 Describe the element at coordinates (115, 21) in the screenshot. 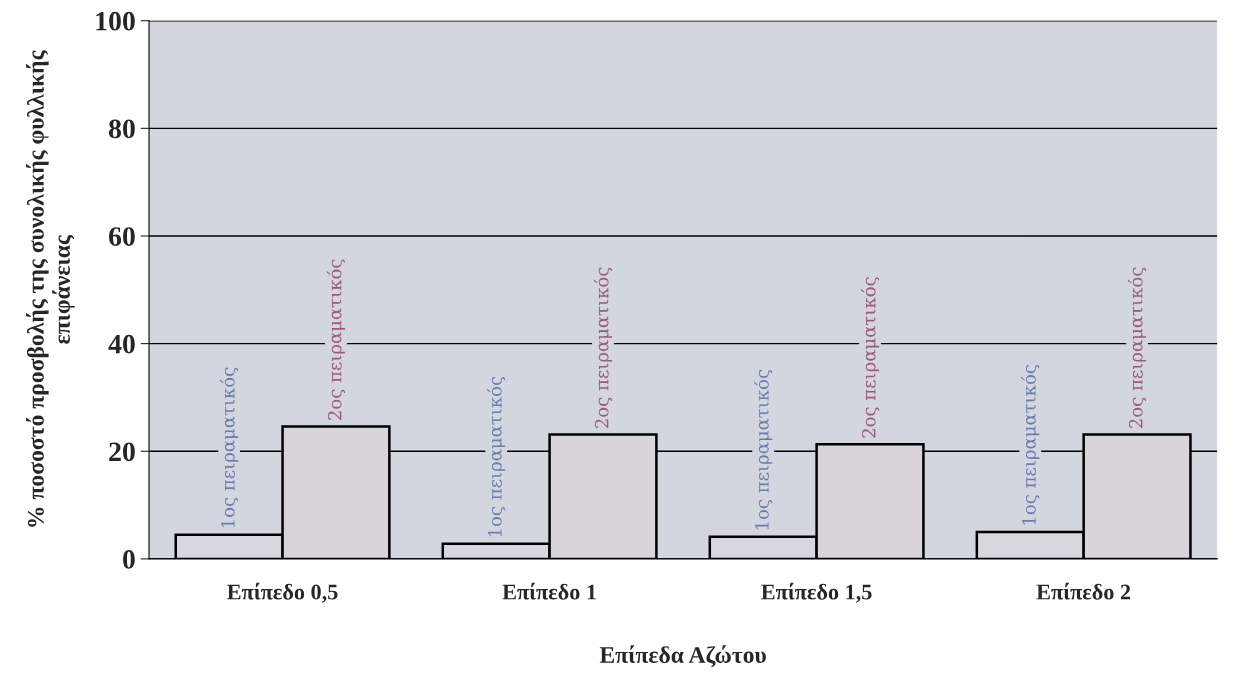

I see `y-tick-label: 100` at that location.